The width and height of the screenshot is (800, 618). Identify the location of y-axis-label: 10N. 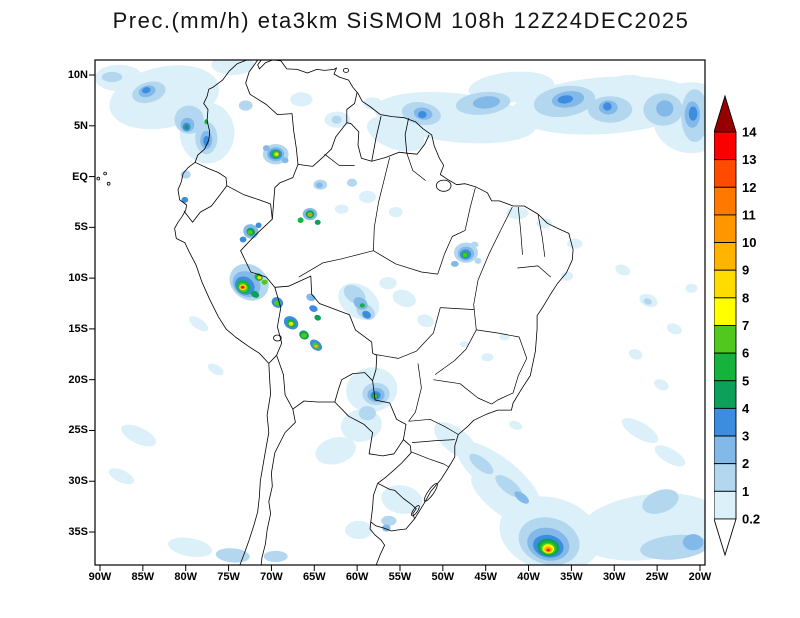
(77, 75).